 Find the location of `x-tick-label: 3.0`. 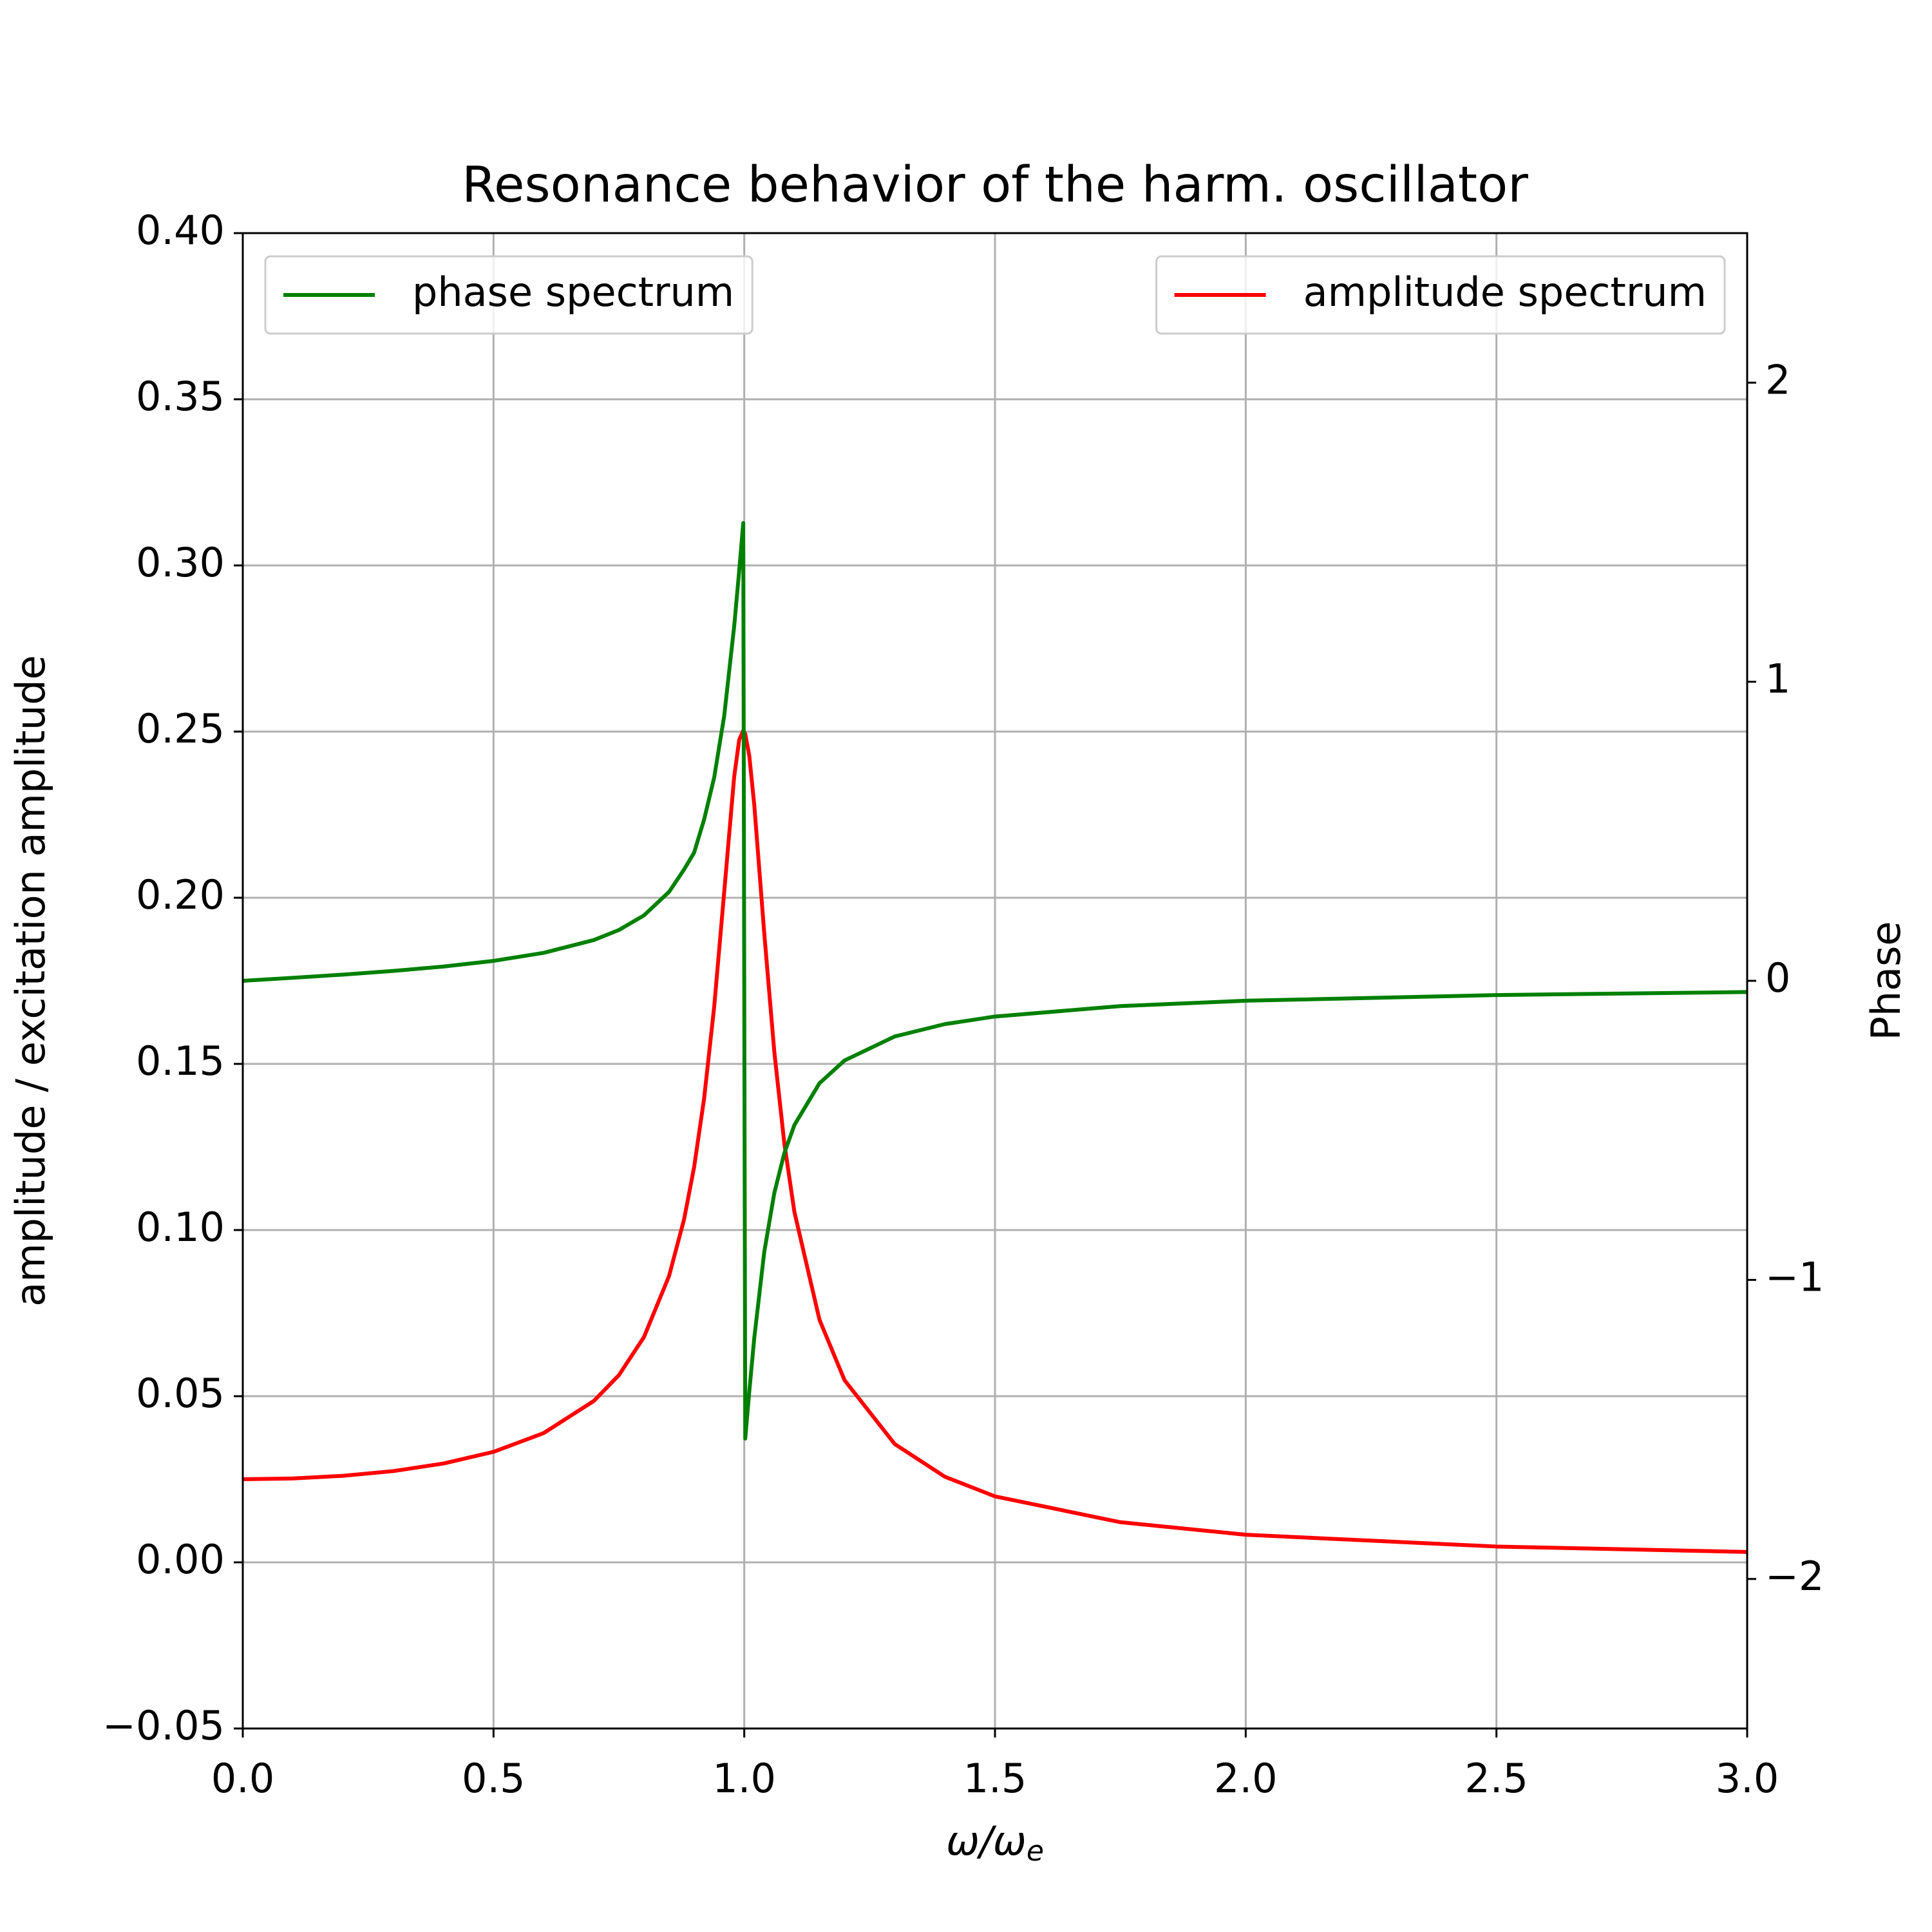

x-tick-label: 3.0 is located at coordinates (1748, 1779).